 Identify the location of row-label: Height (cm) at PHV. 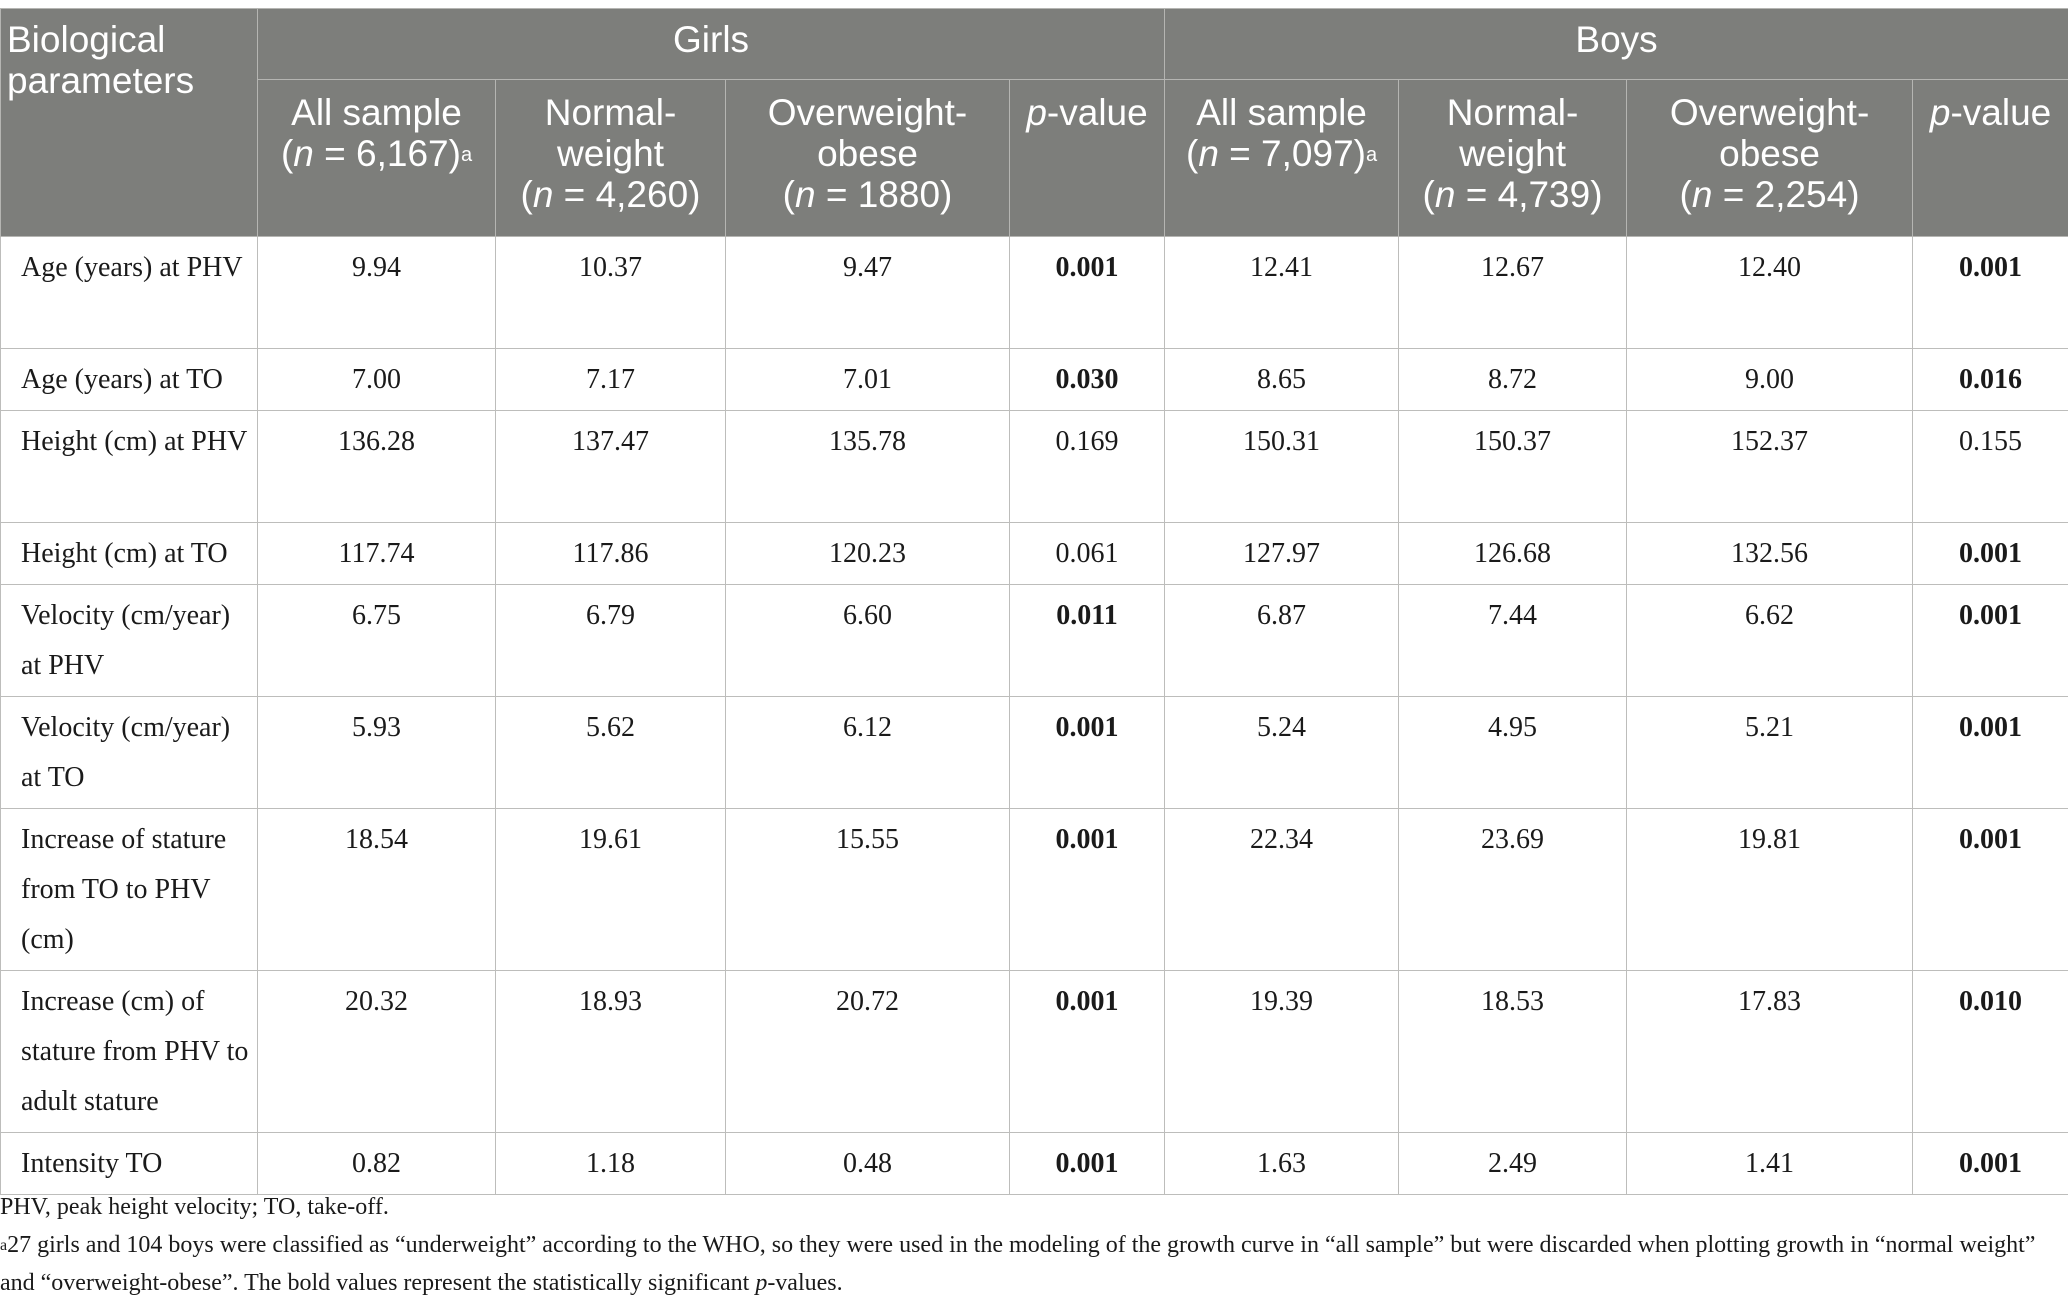
(129, 466).